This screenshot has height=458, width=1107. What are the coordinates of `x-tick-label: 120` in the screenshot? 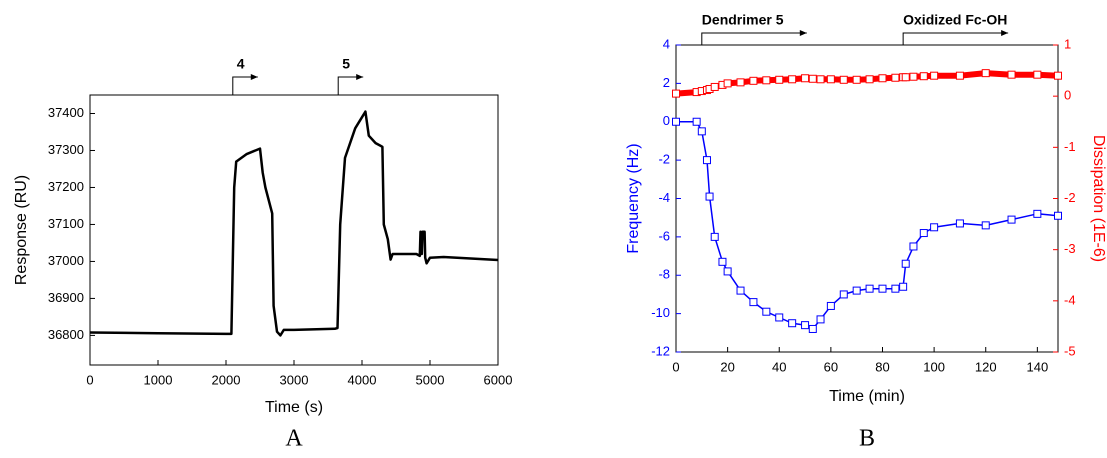 It's located at (986, 366).